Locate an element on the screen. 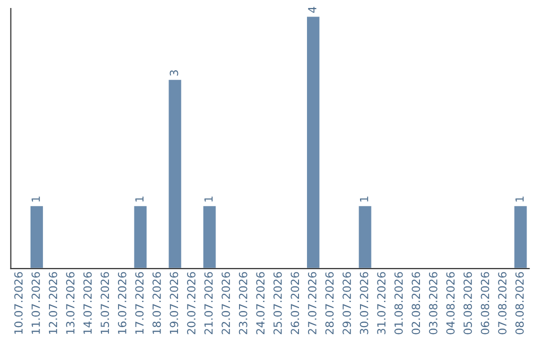  x-tick-label: 25.07.2026 is located at coordinates (277, 303).